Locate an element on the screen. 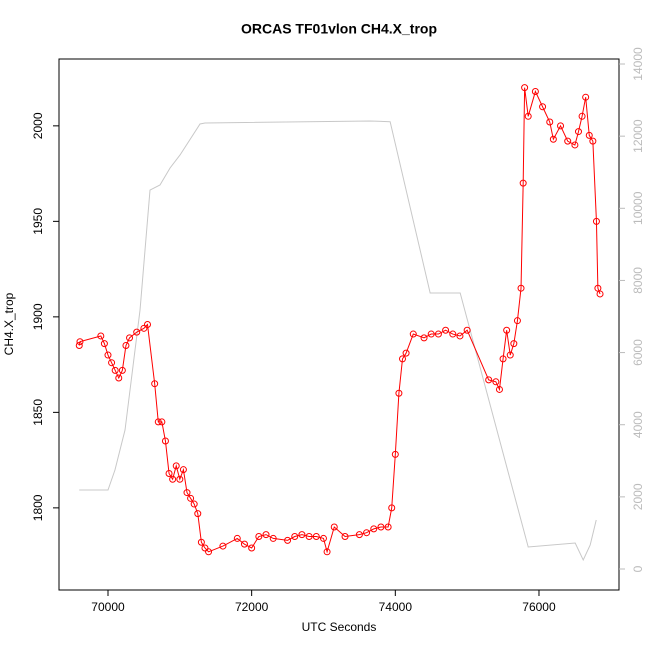 Image resolution: width=650 pixels, height=655 pixels. y2-tick-label: 12000 is located at coordinates (638, 136).